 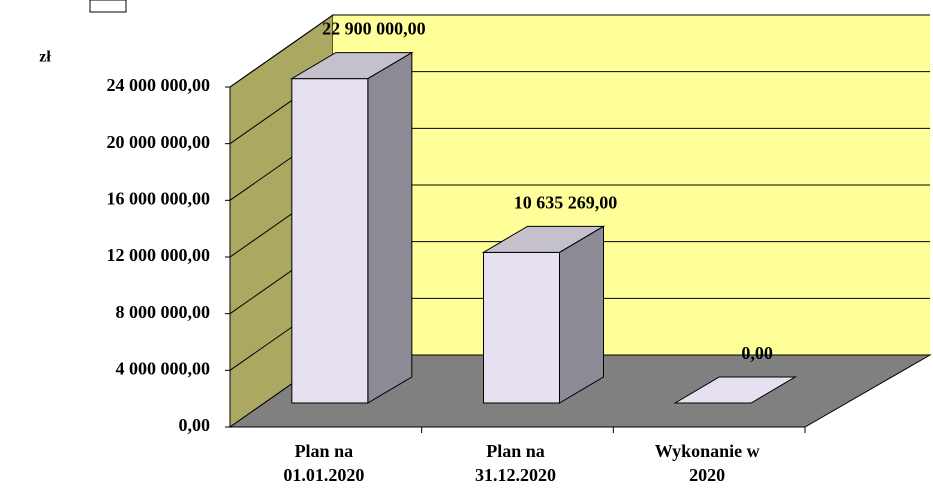 I want to click on y-tick-label: 20 000 000,00, so click(x=159, y=142).